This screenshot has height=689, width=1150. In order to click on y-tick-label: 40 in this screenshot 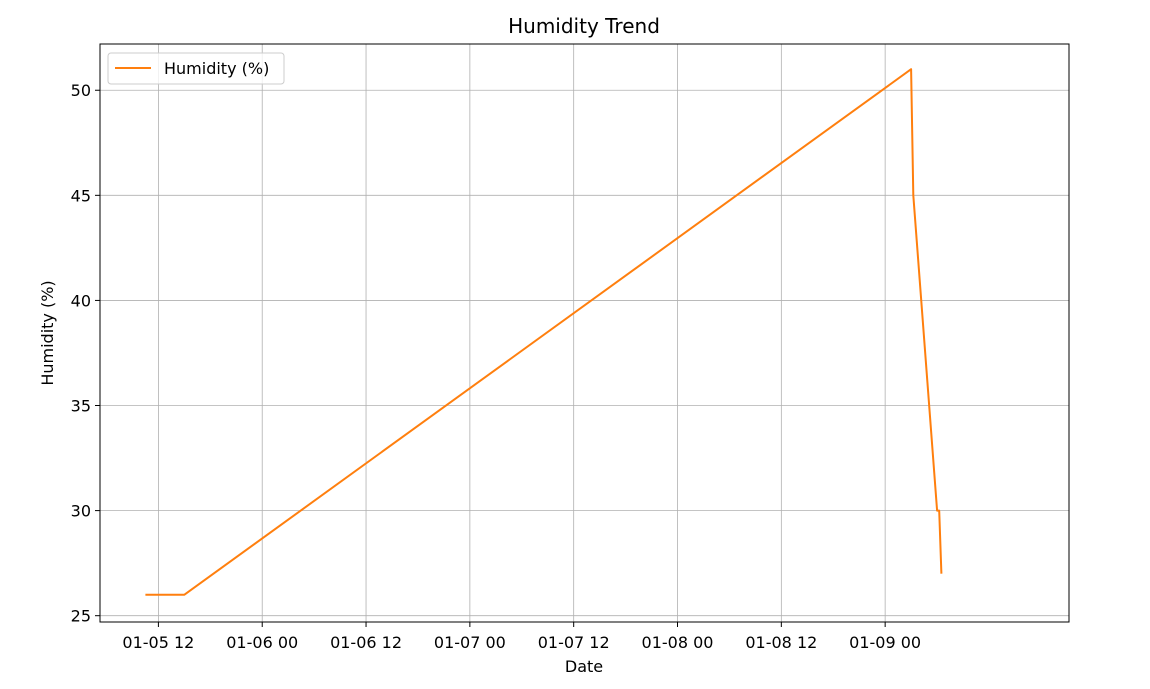, I will do `click(81, 300)`.